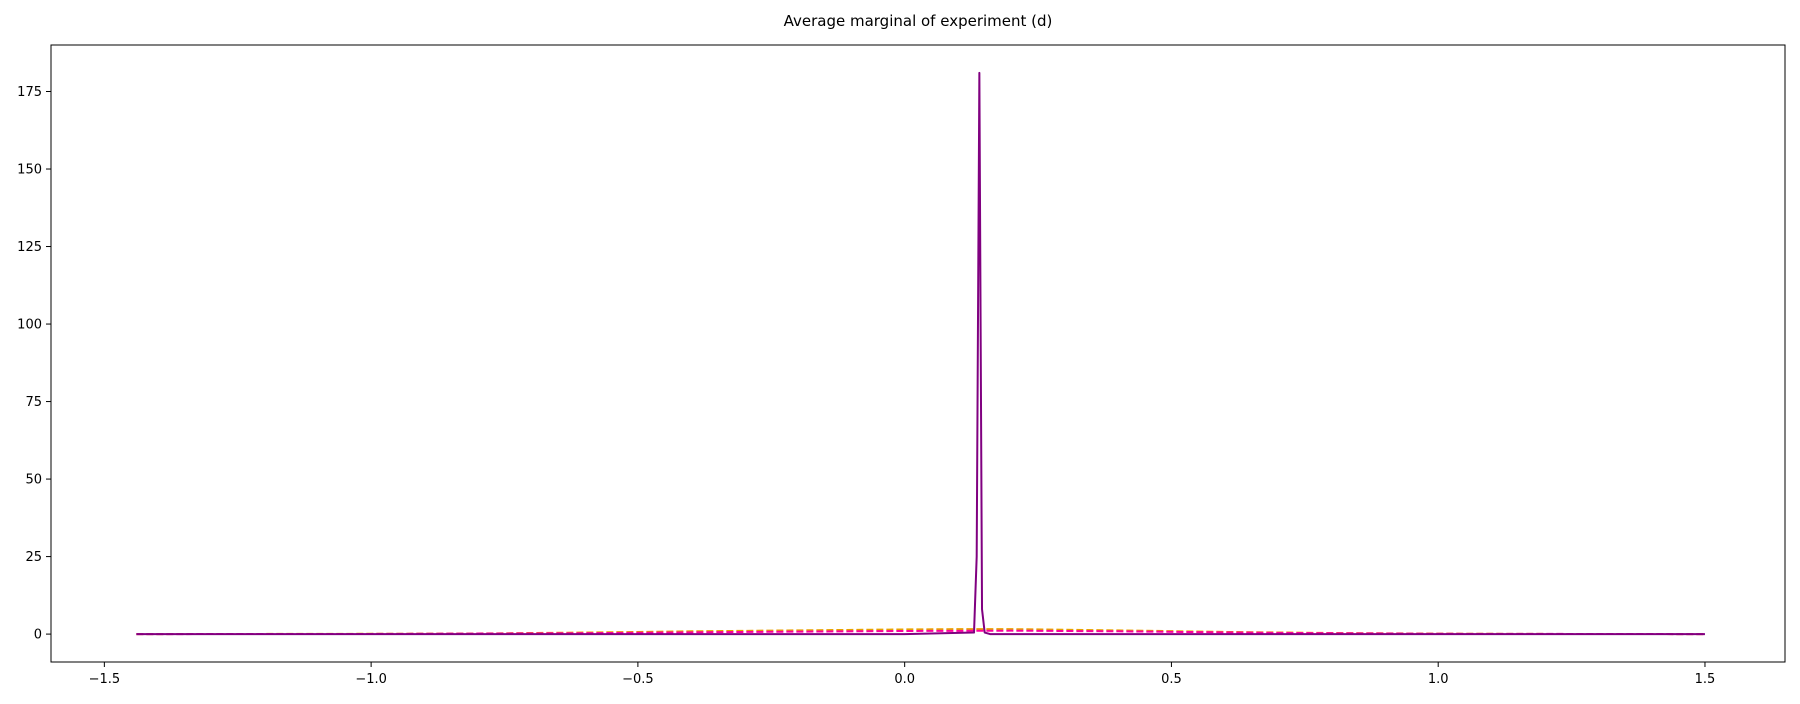  I want to click on y-tick-label: 0, so click(38, 635).